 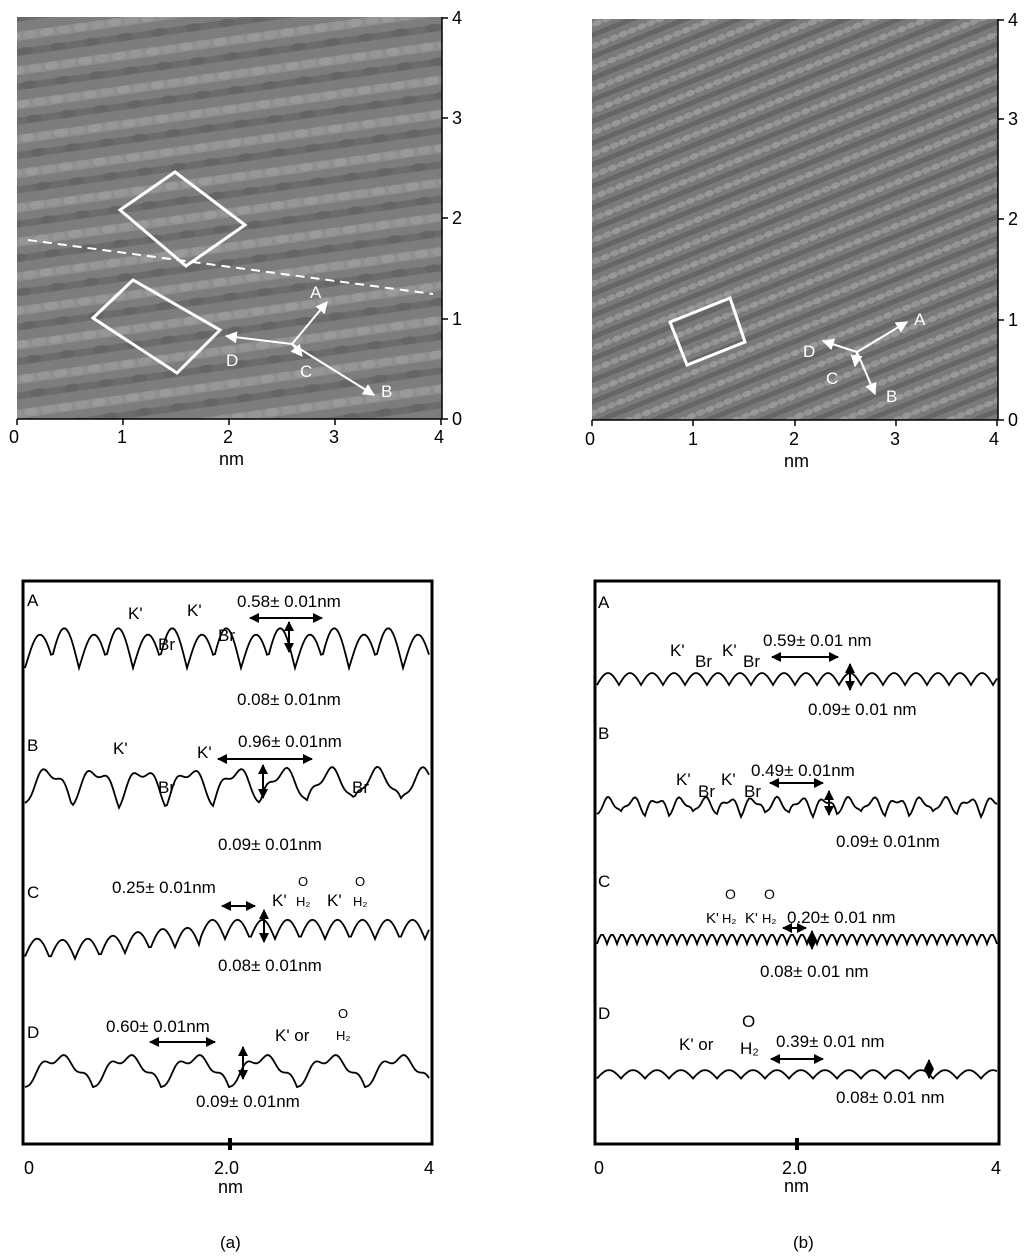 What do you see at coordinates (841, 917) in the screenshot?
I see `spacing-label: 0.20± 0.01 nm` at bounding box center [841, 917].